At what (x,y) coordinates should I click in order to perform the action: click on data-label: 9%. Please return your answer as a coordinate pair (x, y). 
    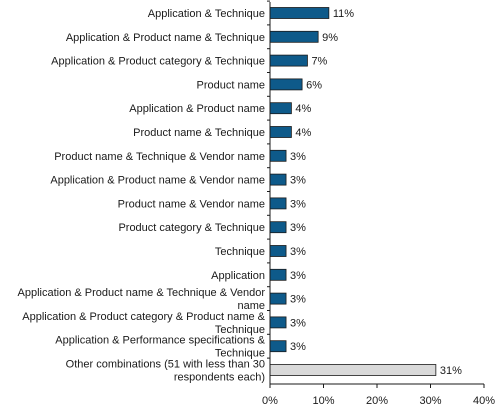
    Looking at the image, I should click on (330, 38).